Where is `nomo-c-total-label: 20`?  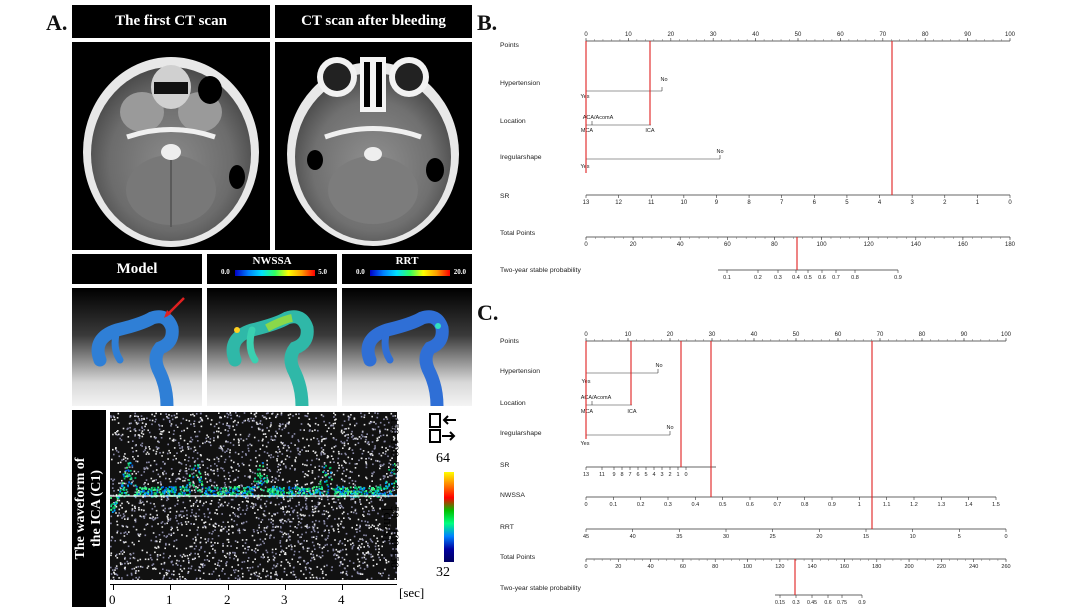 nomo-c-total-label: 20 is located at coordinates (618, 567).